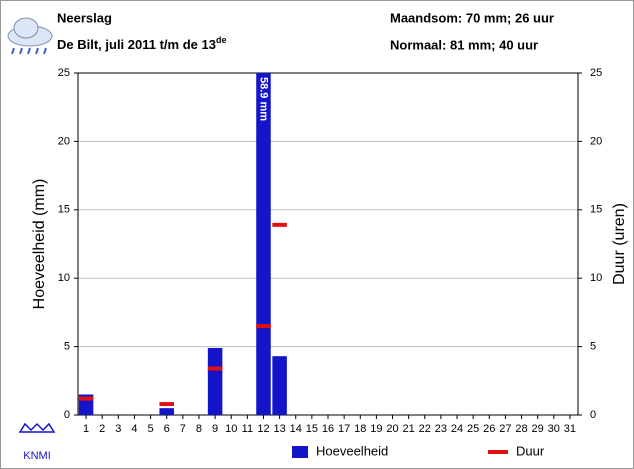 This screenshot has width=634, height=469. What do you see at coordinates (538, 429) in the screenshot?
I see `x-tick-label: 29` at bounding box center [538, 429].